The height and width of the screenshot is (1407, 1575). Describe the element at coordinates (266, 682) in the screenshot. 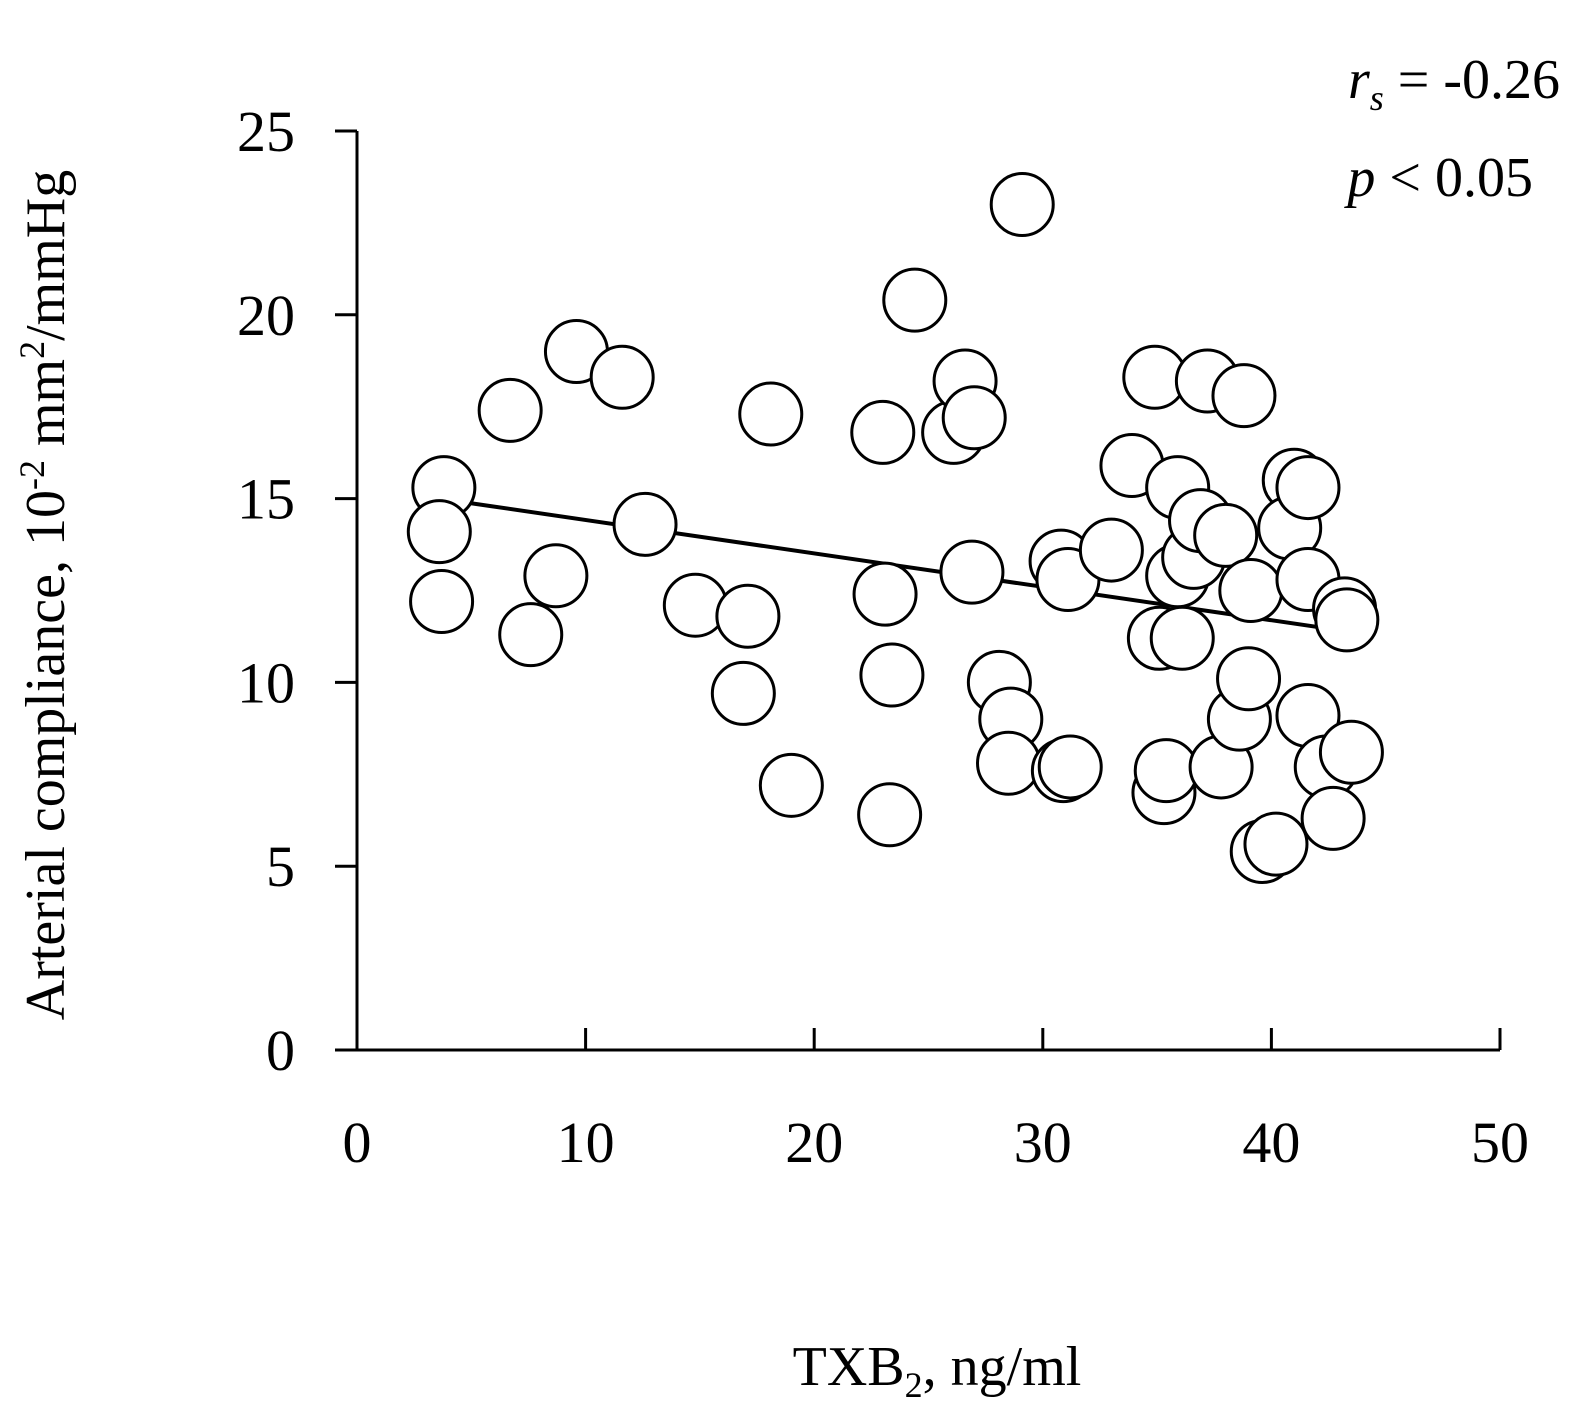

I see `y-tick-label: 10` at that location.